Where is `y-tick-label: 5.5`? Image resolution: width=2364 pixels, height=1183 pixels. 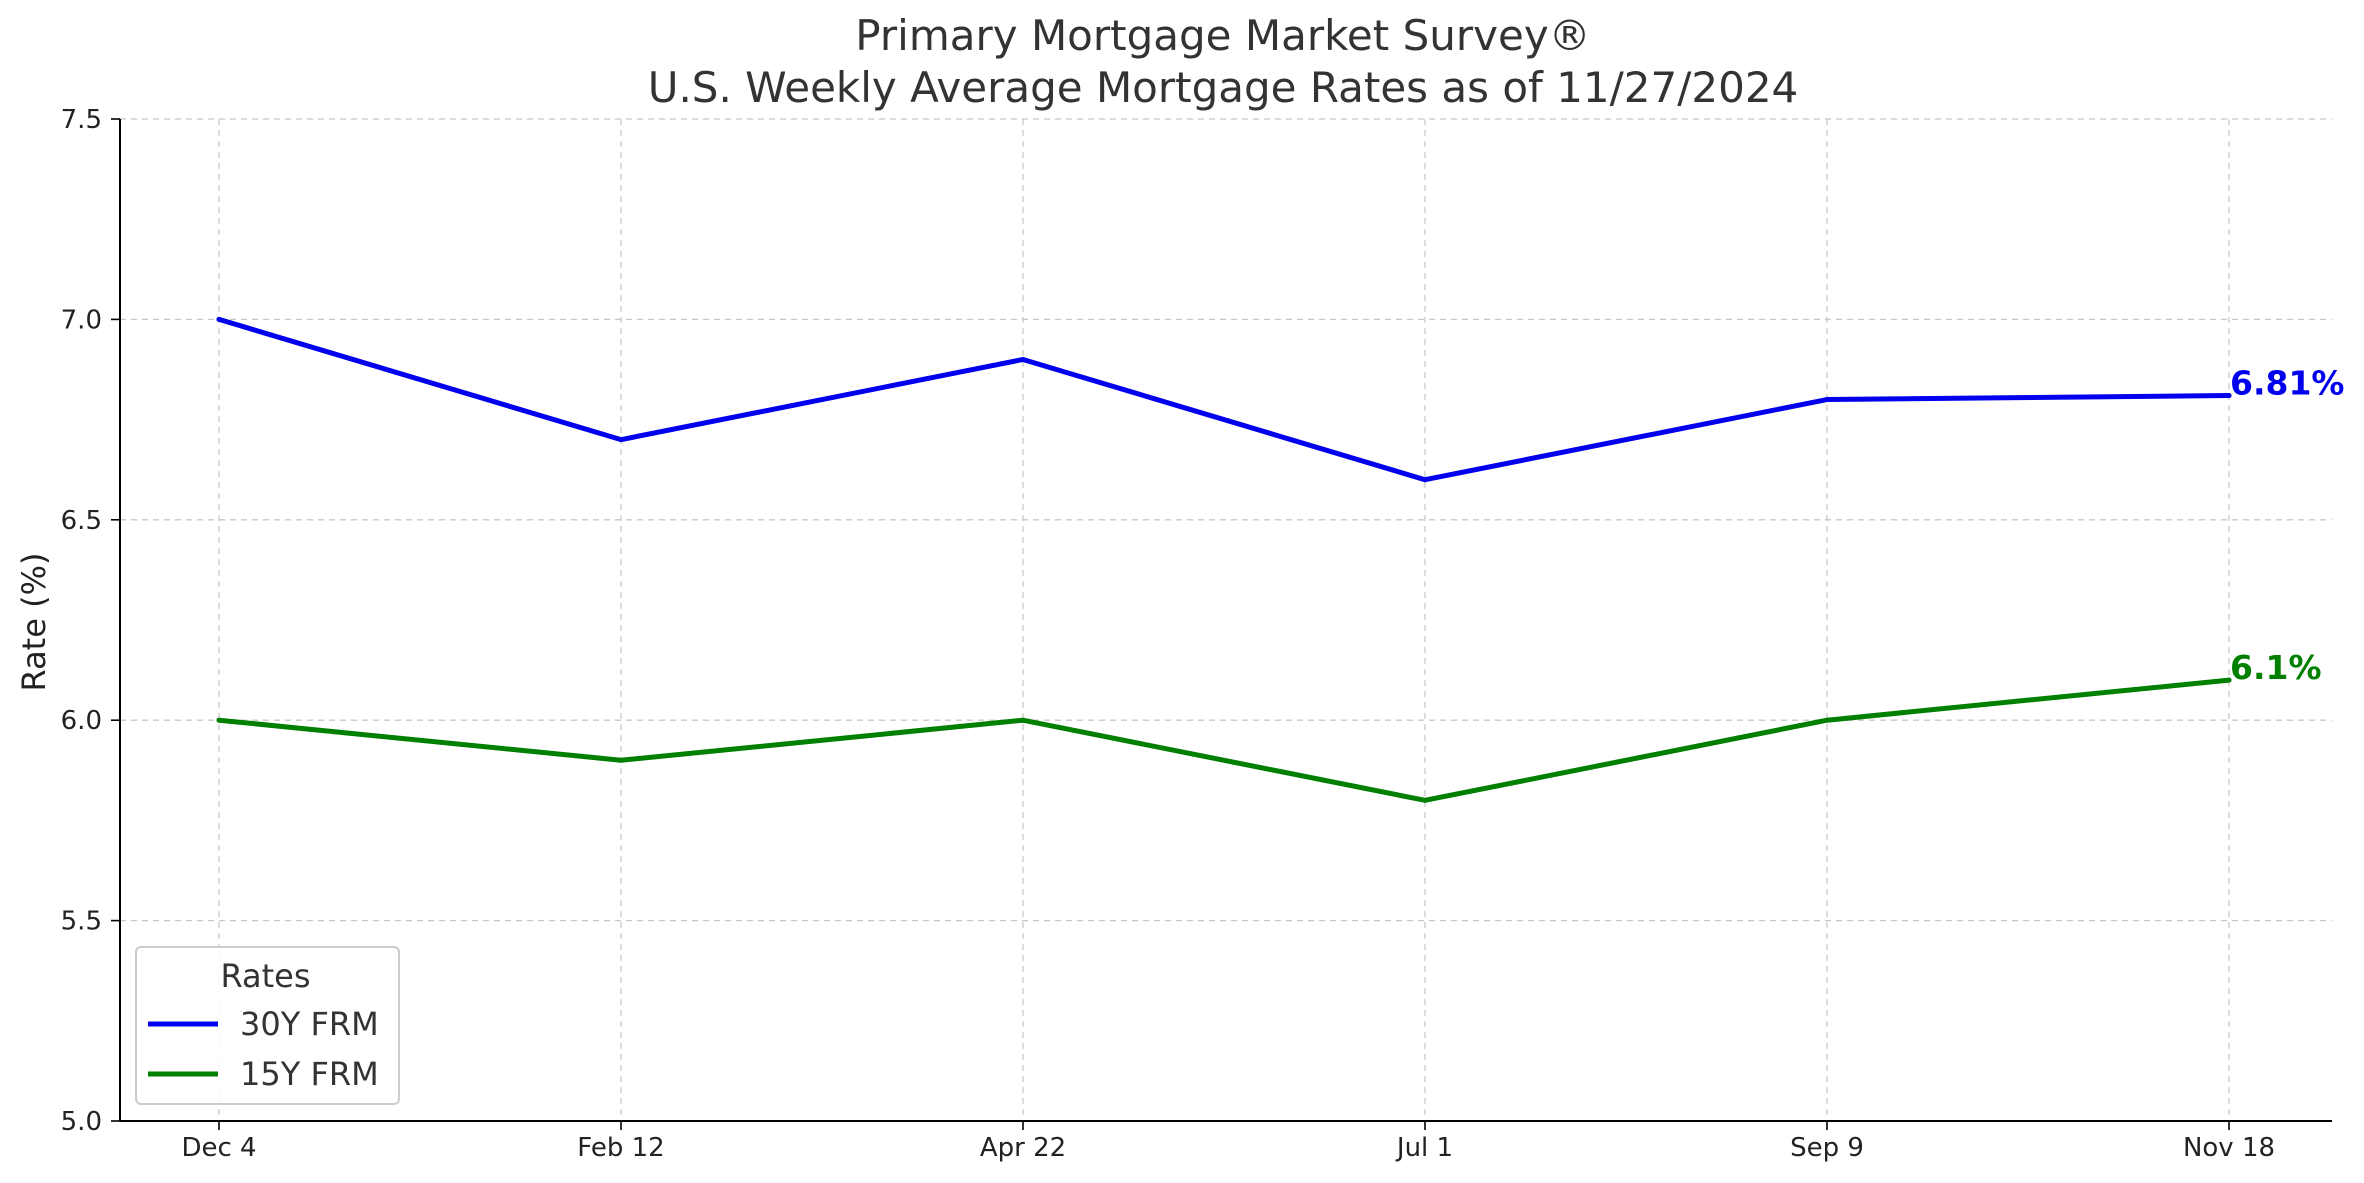
y-tick-label: 5.5 is located at coordinates (81, 922).